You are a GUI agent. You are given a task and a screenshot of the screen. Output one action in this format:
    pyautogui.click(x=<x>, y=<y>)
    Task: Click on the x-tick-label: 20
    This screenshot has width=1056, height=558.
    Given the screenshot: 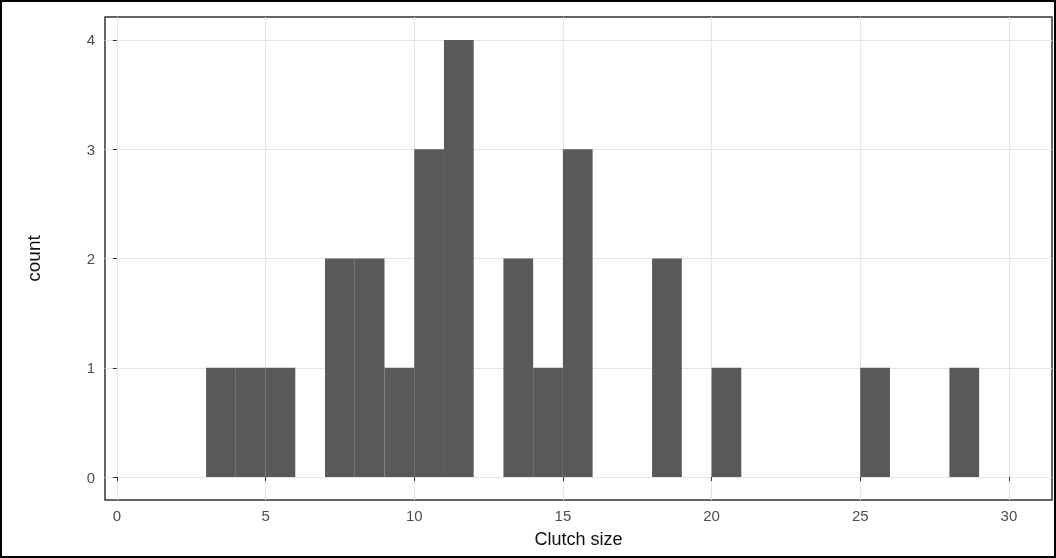 What is the action you would take?
    pyautogui.click(x=711, y=515)
    